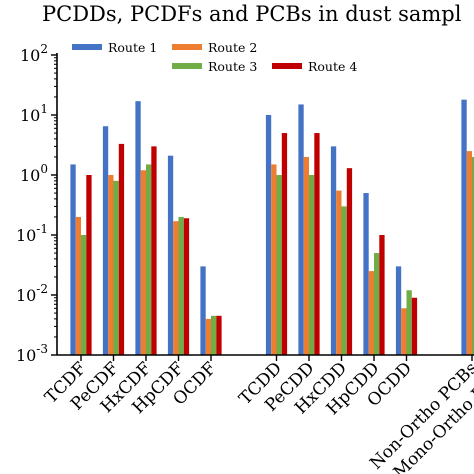 The height and width of the screenshot is (474, 474). I want to click on y-tick-label: 10⁻¹, so click(32, 233).